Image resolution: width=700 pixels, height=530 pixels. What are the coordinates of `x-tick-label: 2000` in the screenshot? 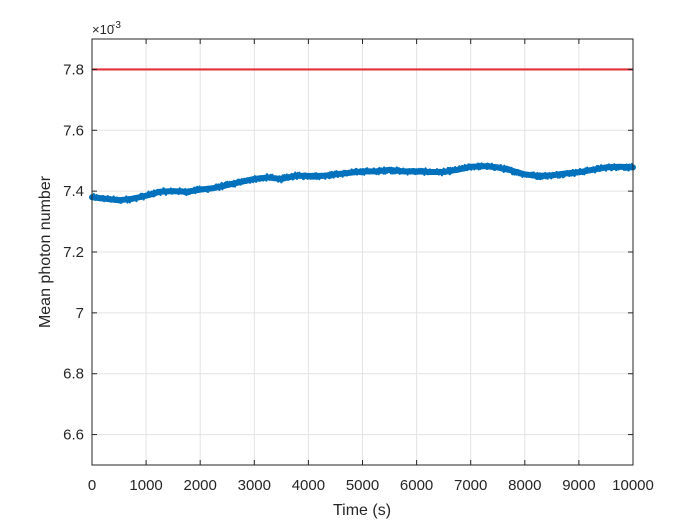 It's located at (200, 485).